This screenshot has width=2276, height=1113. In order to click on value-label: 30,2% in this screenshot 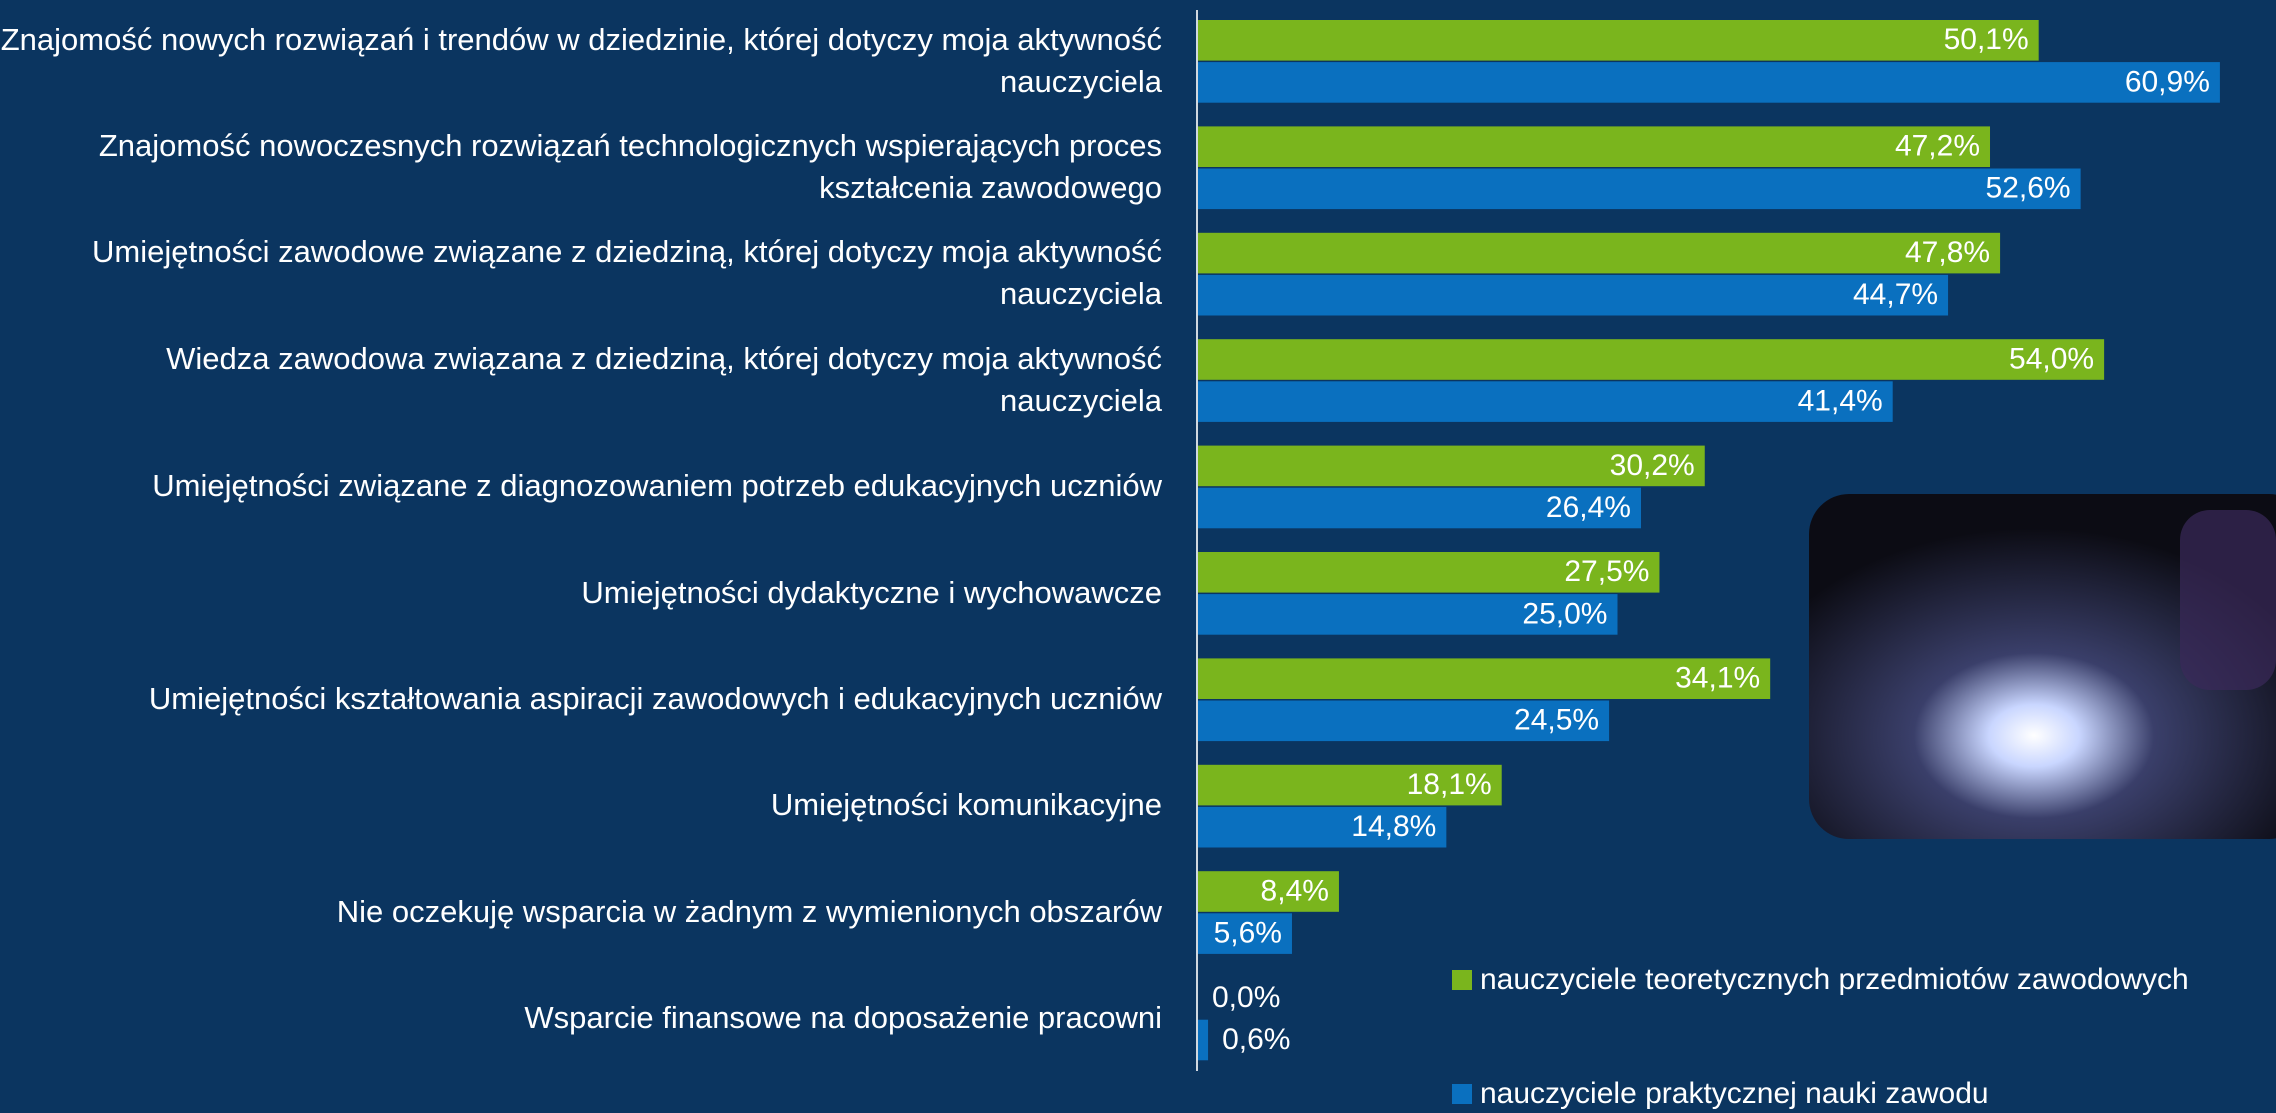, I will do `click(1652, 465)`.